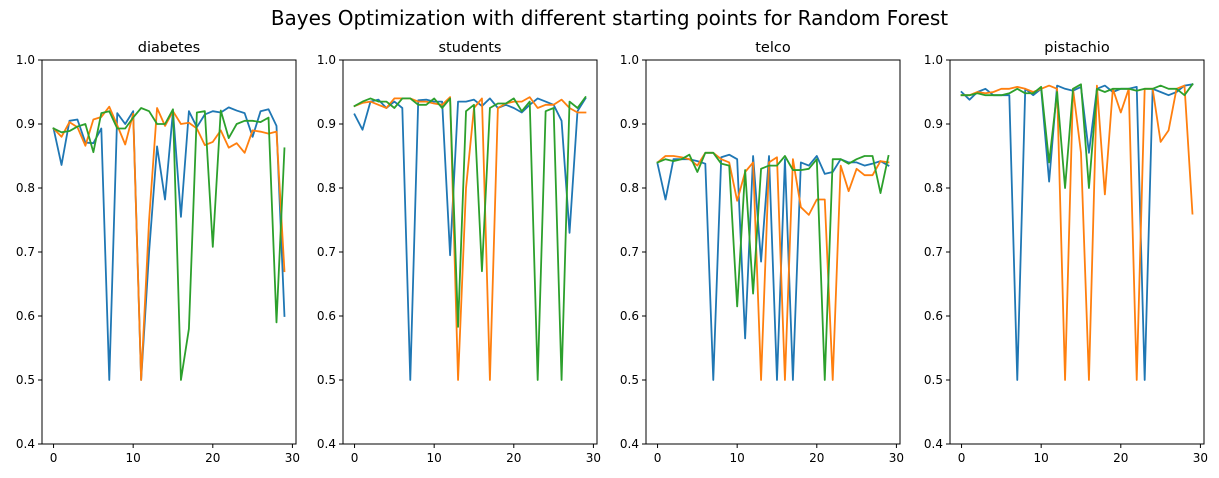 The height and width of the screenshot is (478, 1219). Describe the element at coordinates (773, 48) in the screenshot. I see `subplot-title: telco` at that location.